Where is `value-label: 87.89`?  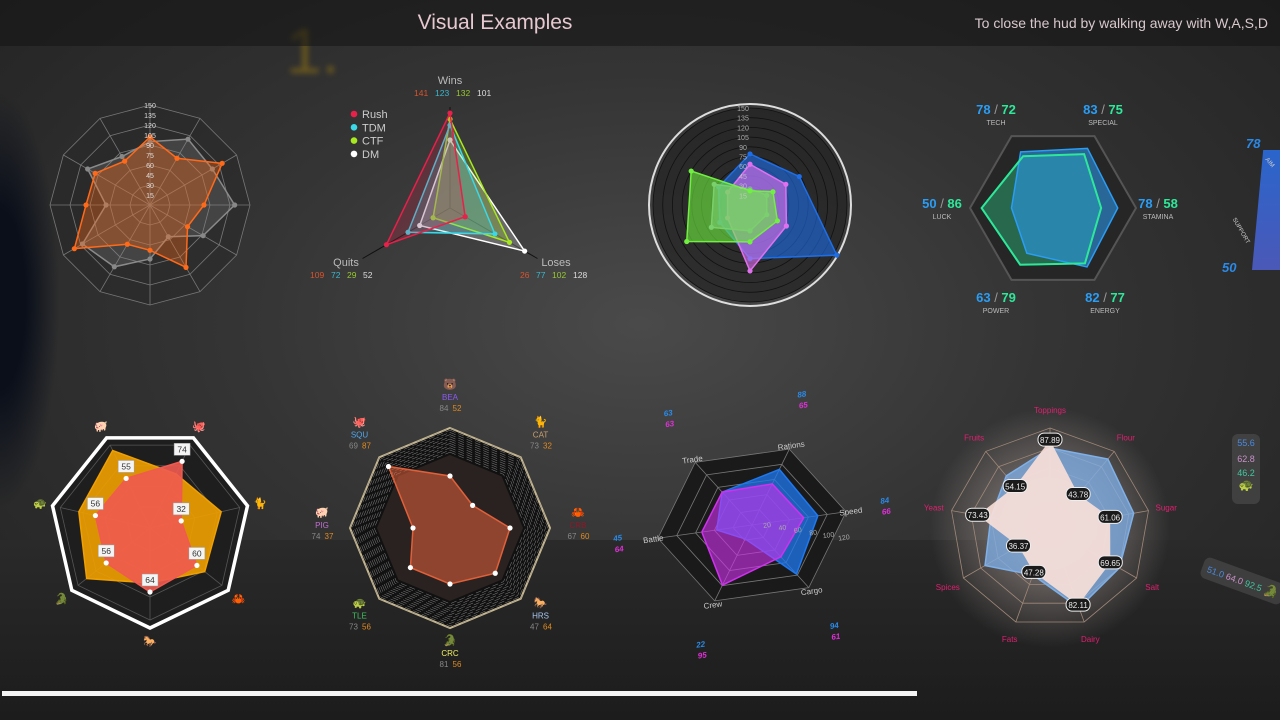 value-label: 87.89 is located at coordinates (1050, 440).